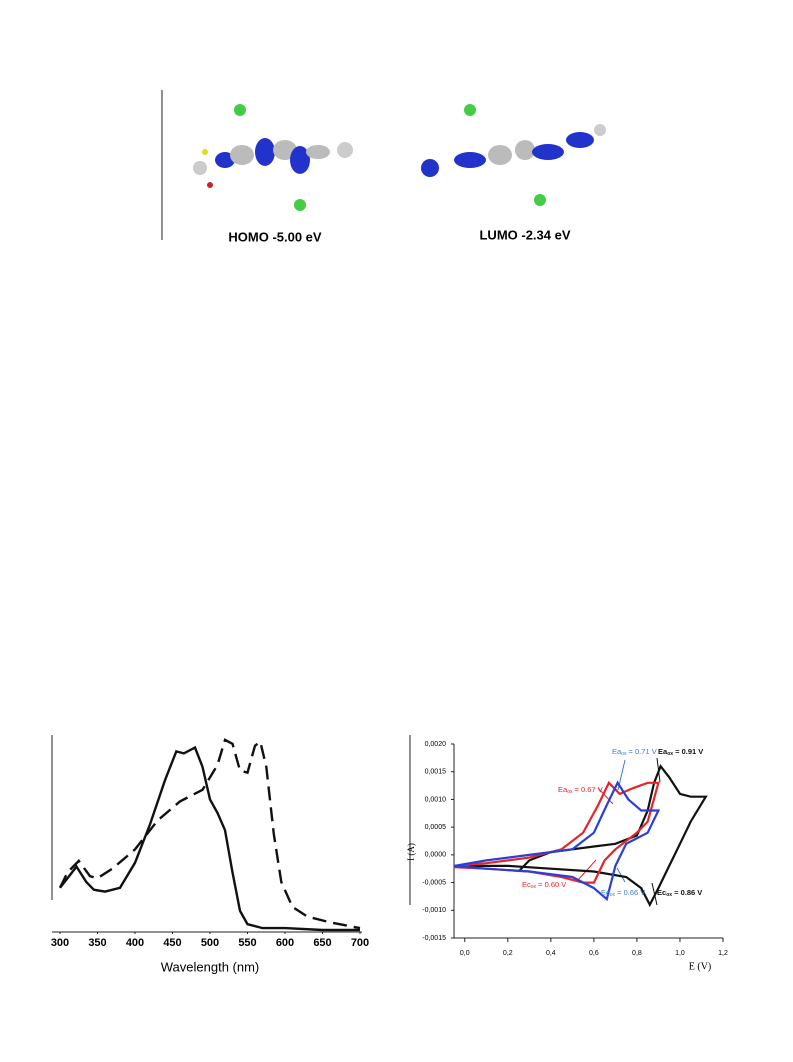 This screenshot has height=1062, width=793. Describe the element at coordinates (700, 966) in the screenshot. I see `x-axis-label: E (V)` at that location.